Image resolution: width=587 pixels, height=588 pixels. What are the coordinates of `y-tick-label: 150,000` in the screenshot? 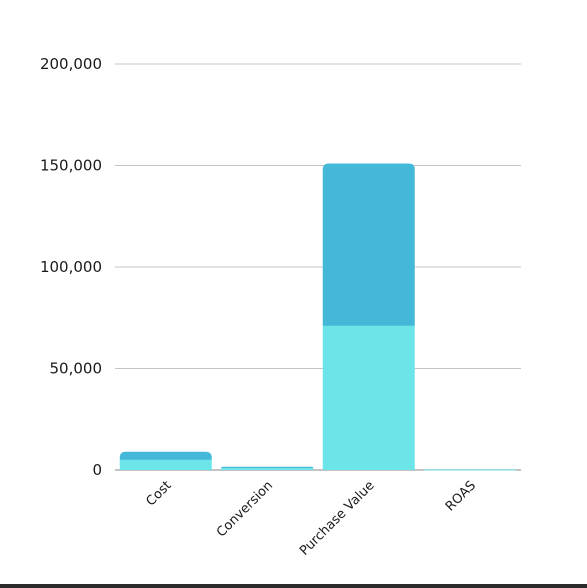 It's located at (71, 166).